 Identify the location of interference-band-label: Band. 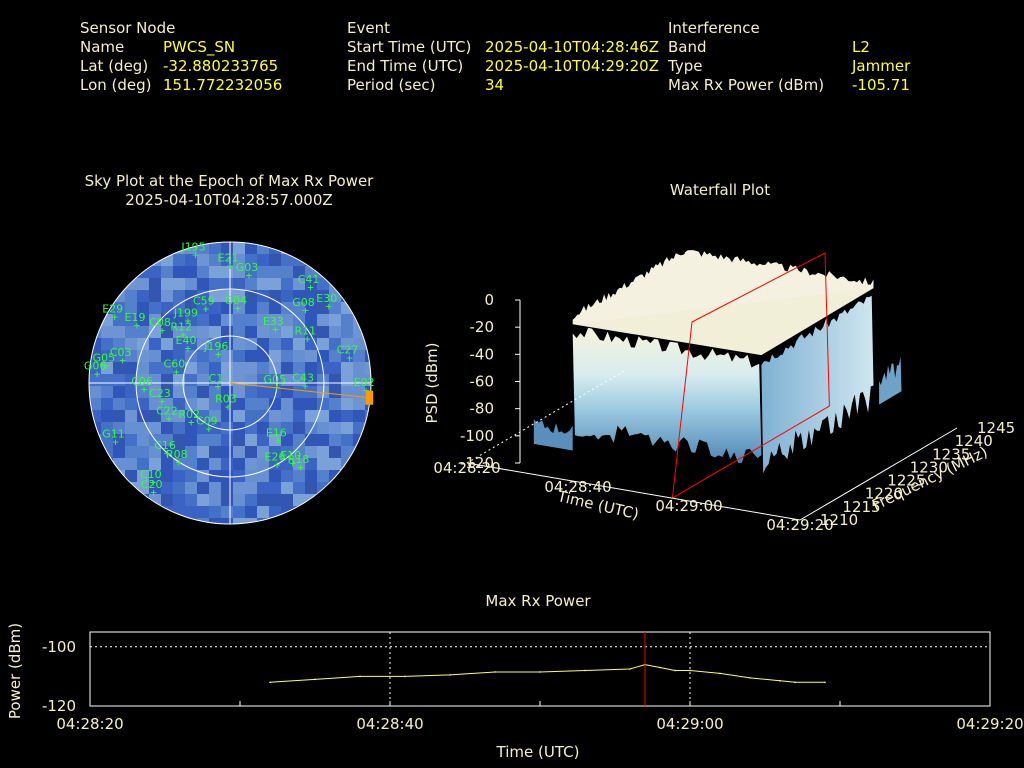
(687, 47).